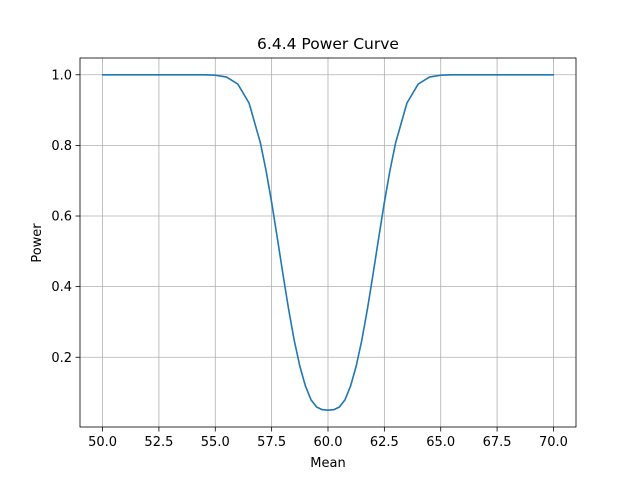 This screenshot has height=480, width=640. What do you see at coordinates (215, 442) in the screenshot?
I see `x-tick-label: 55.0` at bounding box center [215, 442].